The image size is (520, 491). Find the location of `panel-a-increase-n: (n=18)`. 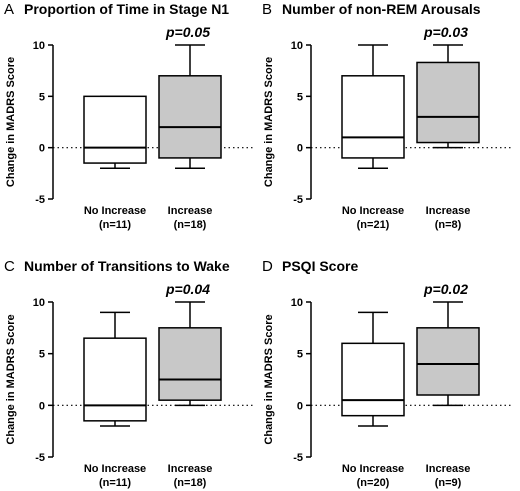

panel-a-increase-n: (n=18) is located at coordinates (190, 225).